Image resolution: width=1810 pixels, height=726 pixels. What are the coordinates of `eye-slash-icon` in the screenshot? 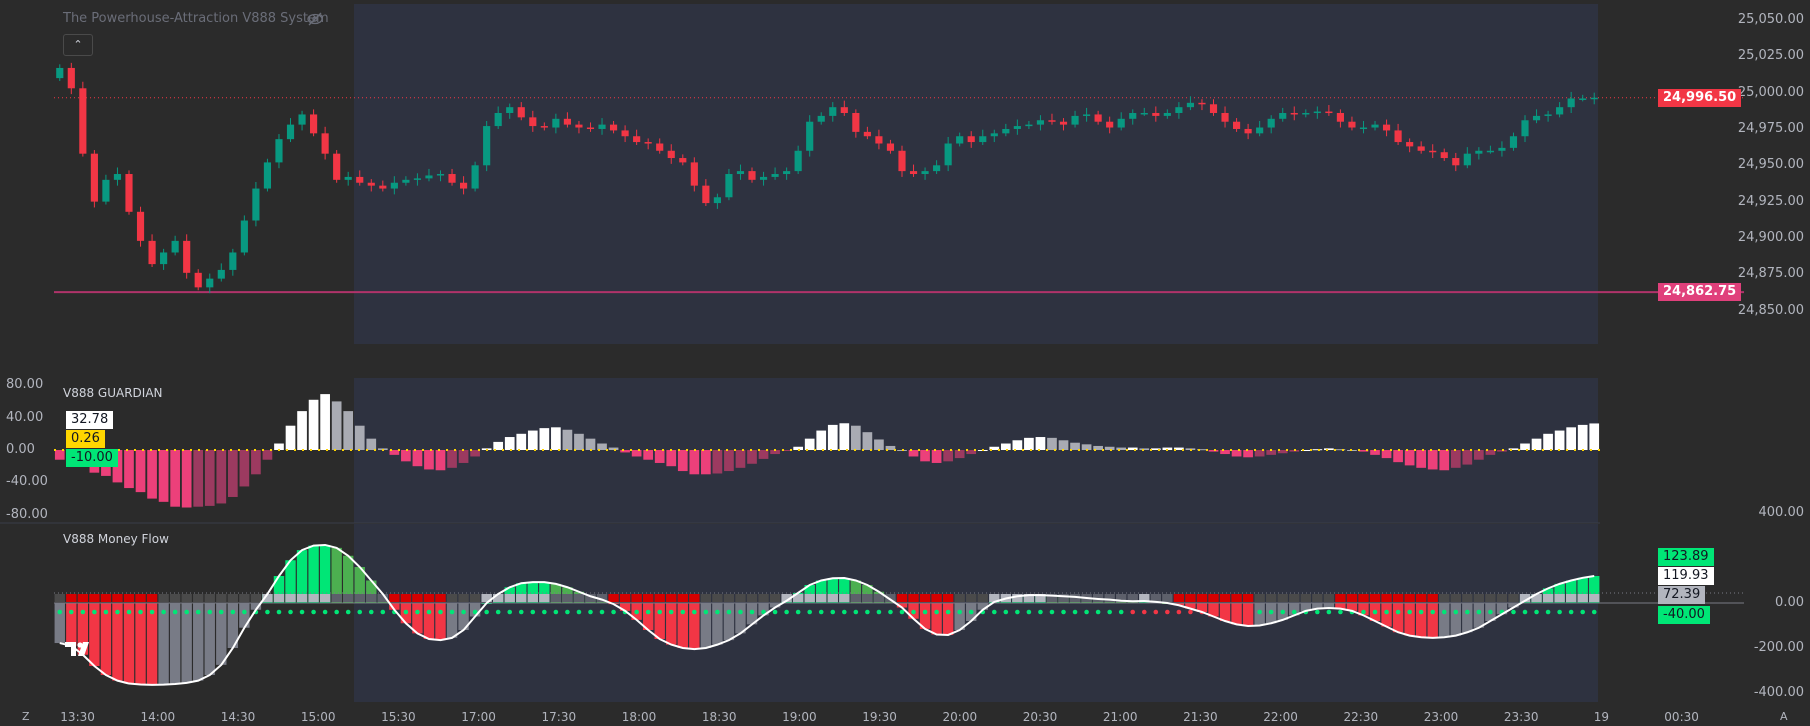 It's located at (315, 19).